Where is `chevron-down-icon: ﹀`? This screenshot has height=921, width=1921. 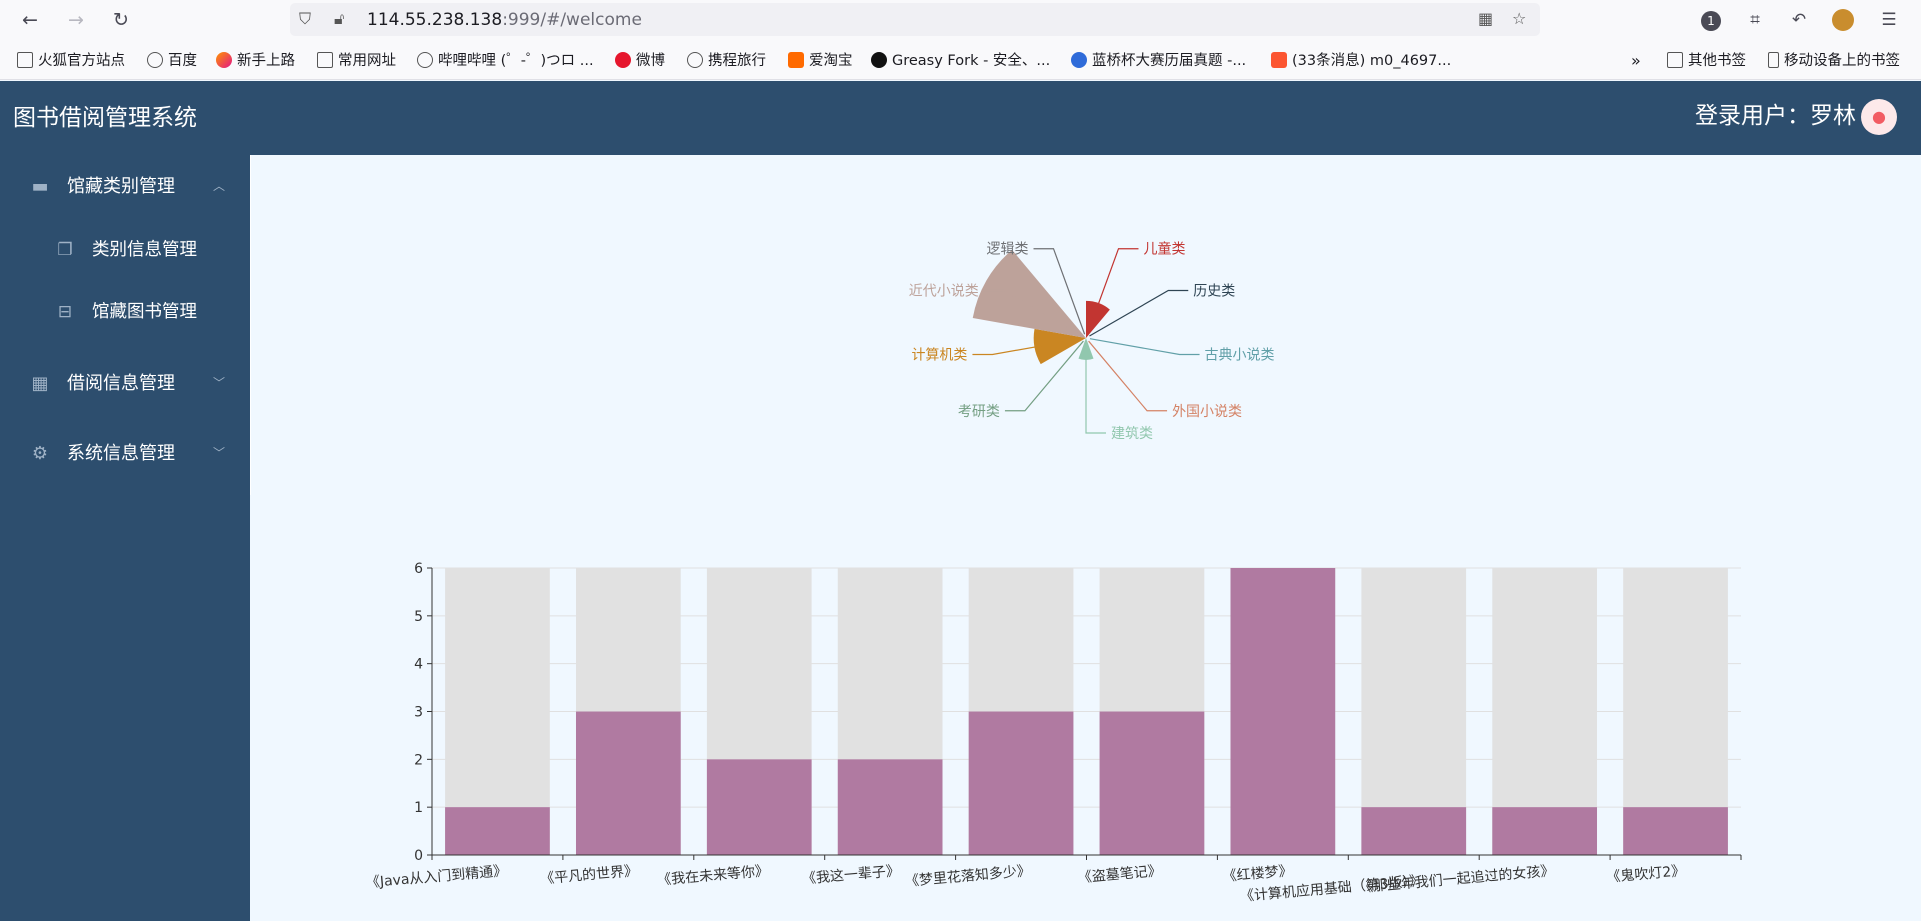
chevron-down-icon: ﹀ is located at coordinates (218, 453).